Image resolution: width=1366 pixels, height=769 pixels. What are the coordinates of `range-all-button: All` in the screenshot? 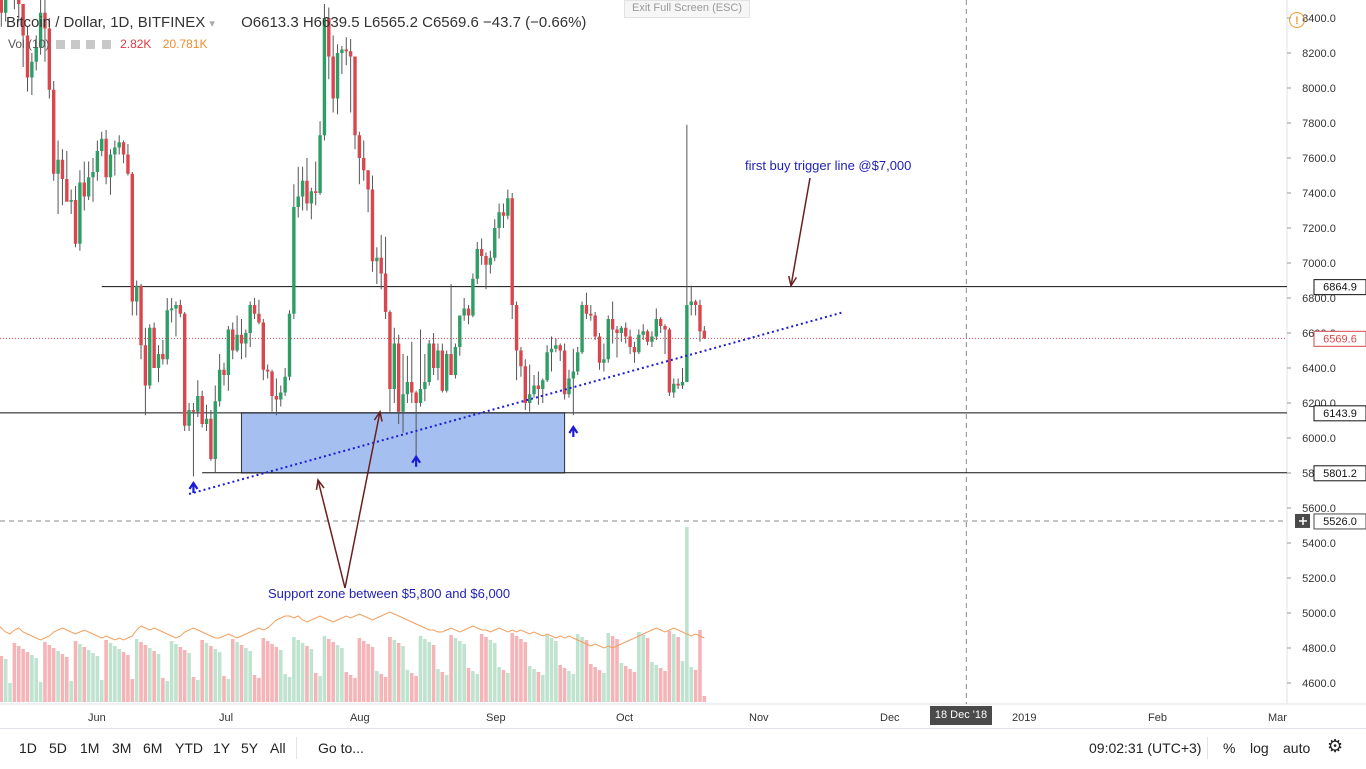 It's located at (278, 748).